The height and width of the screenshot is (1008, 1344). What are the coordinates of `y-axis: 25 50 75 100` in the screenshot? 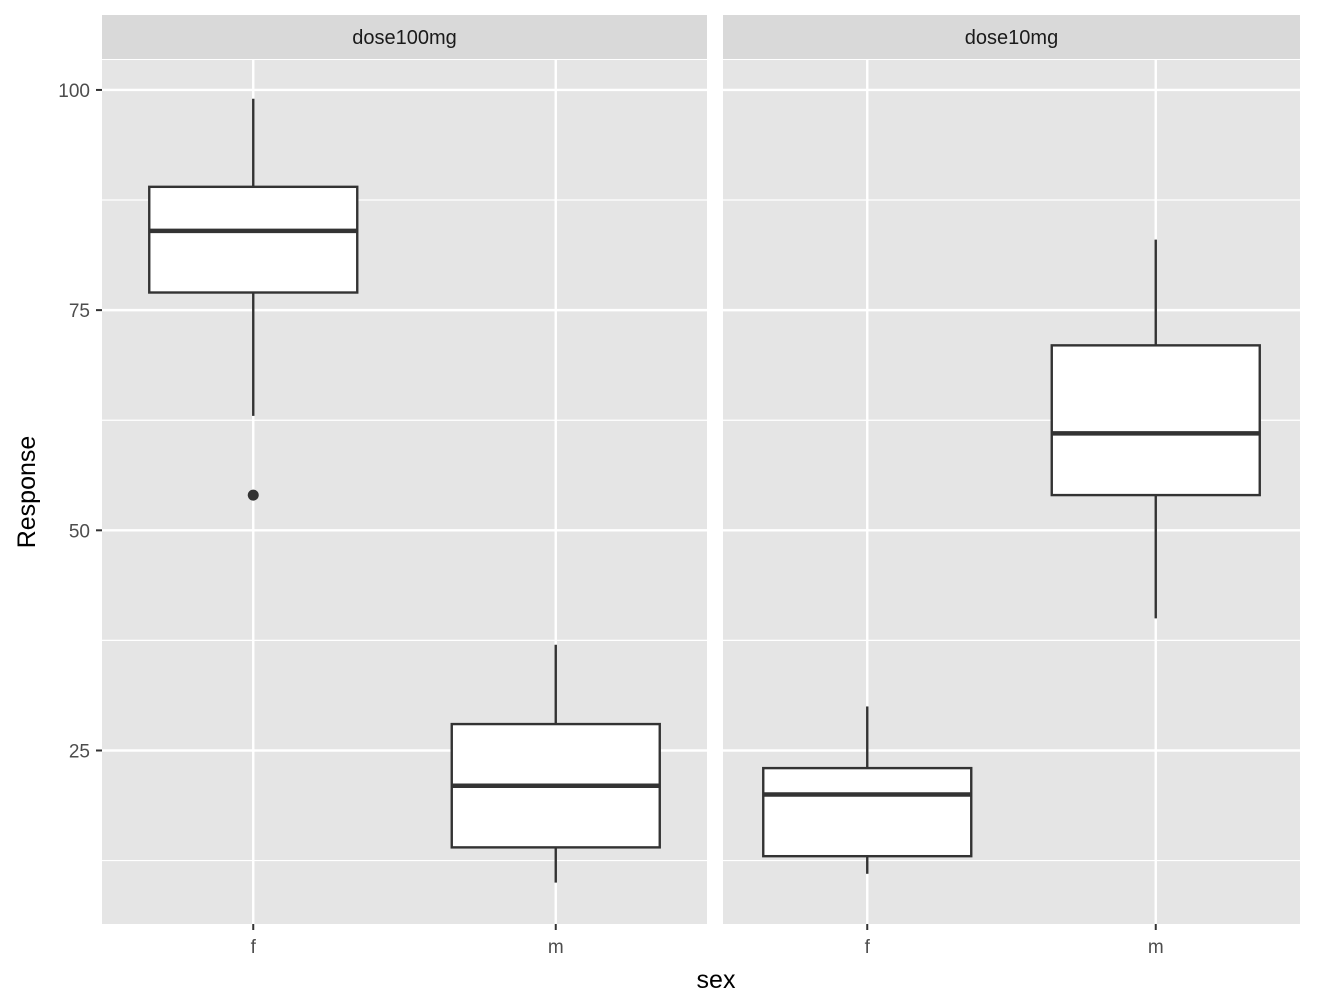 It's located at (80, 421).